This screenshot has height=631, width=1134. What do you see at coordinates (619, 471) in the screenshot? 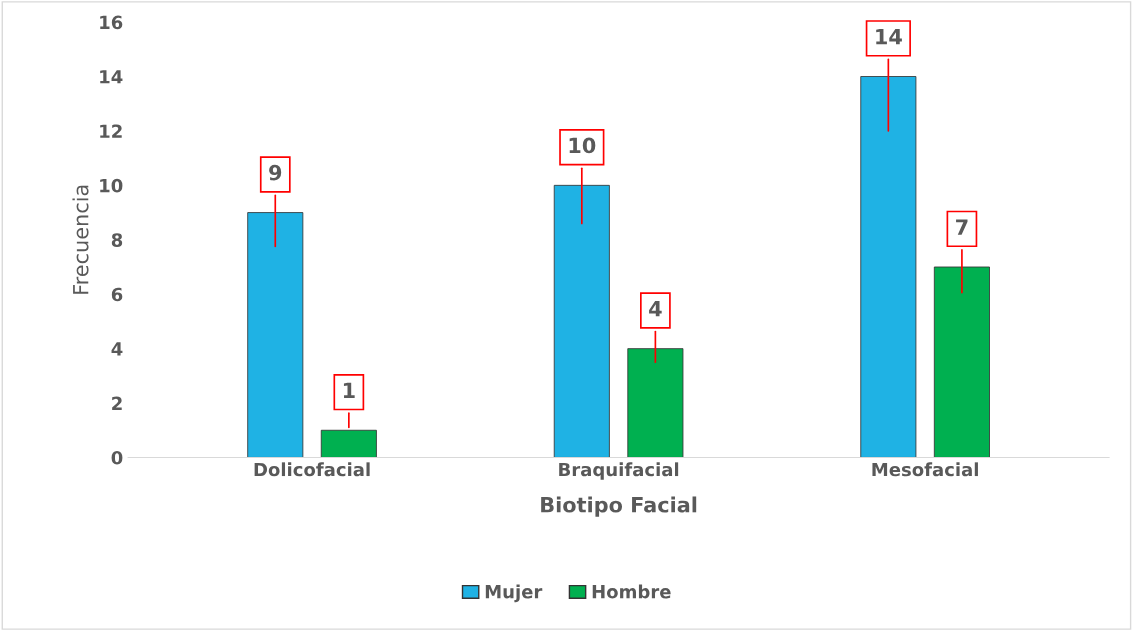
I see `x-tick-label: Braquifacial` at bounding box center [619, 471].